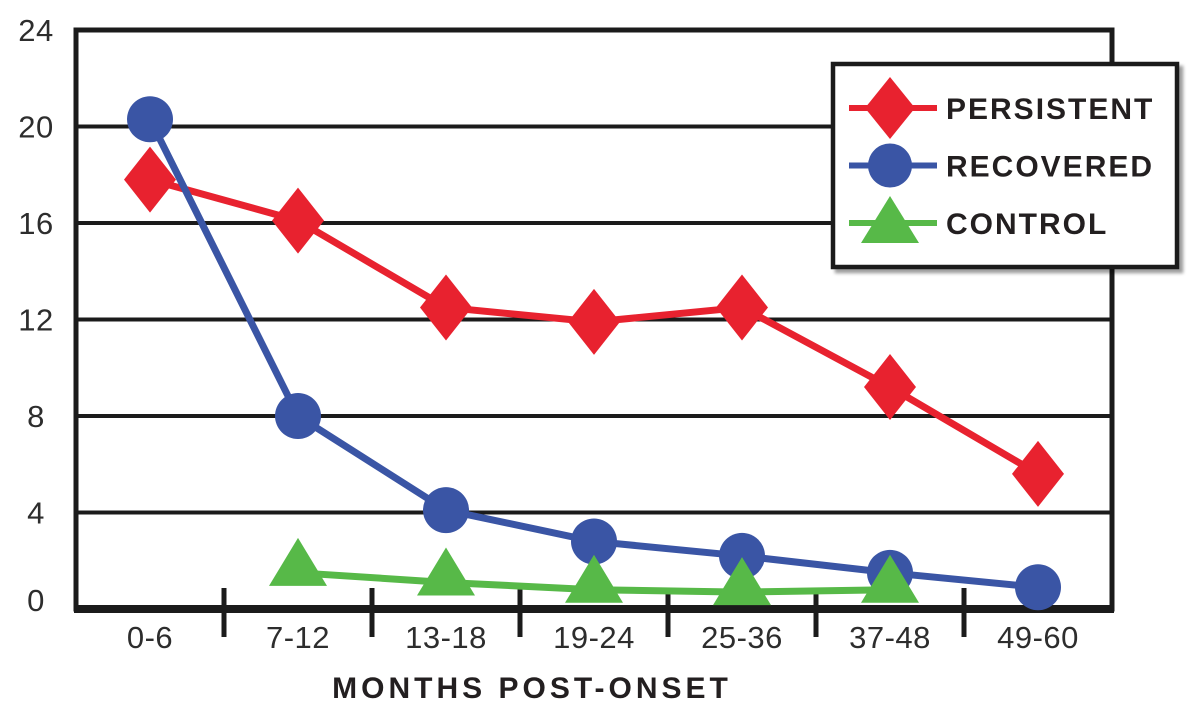 The width and height of the screenshot is (1200, 718). I want to click on legend-item: CONTROL, so click(978, 219).